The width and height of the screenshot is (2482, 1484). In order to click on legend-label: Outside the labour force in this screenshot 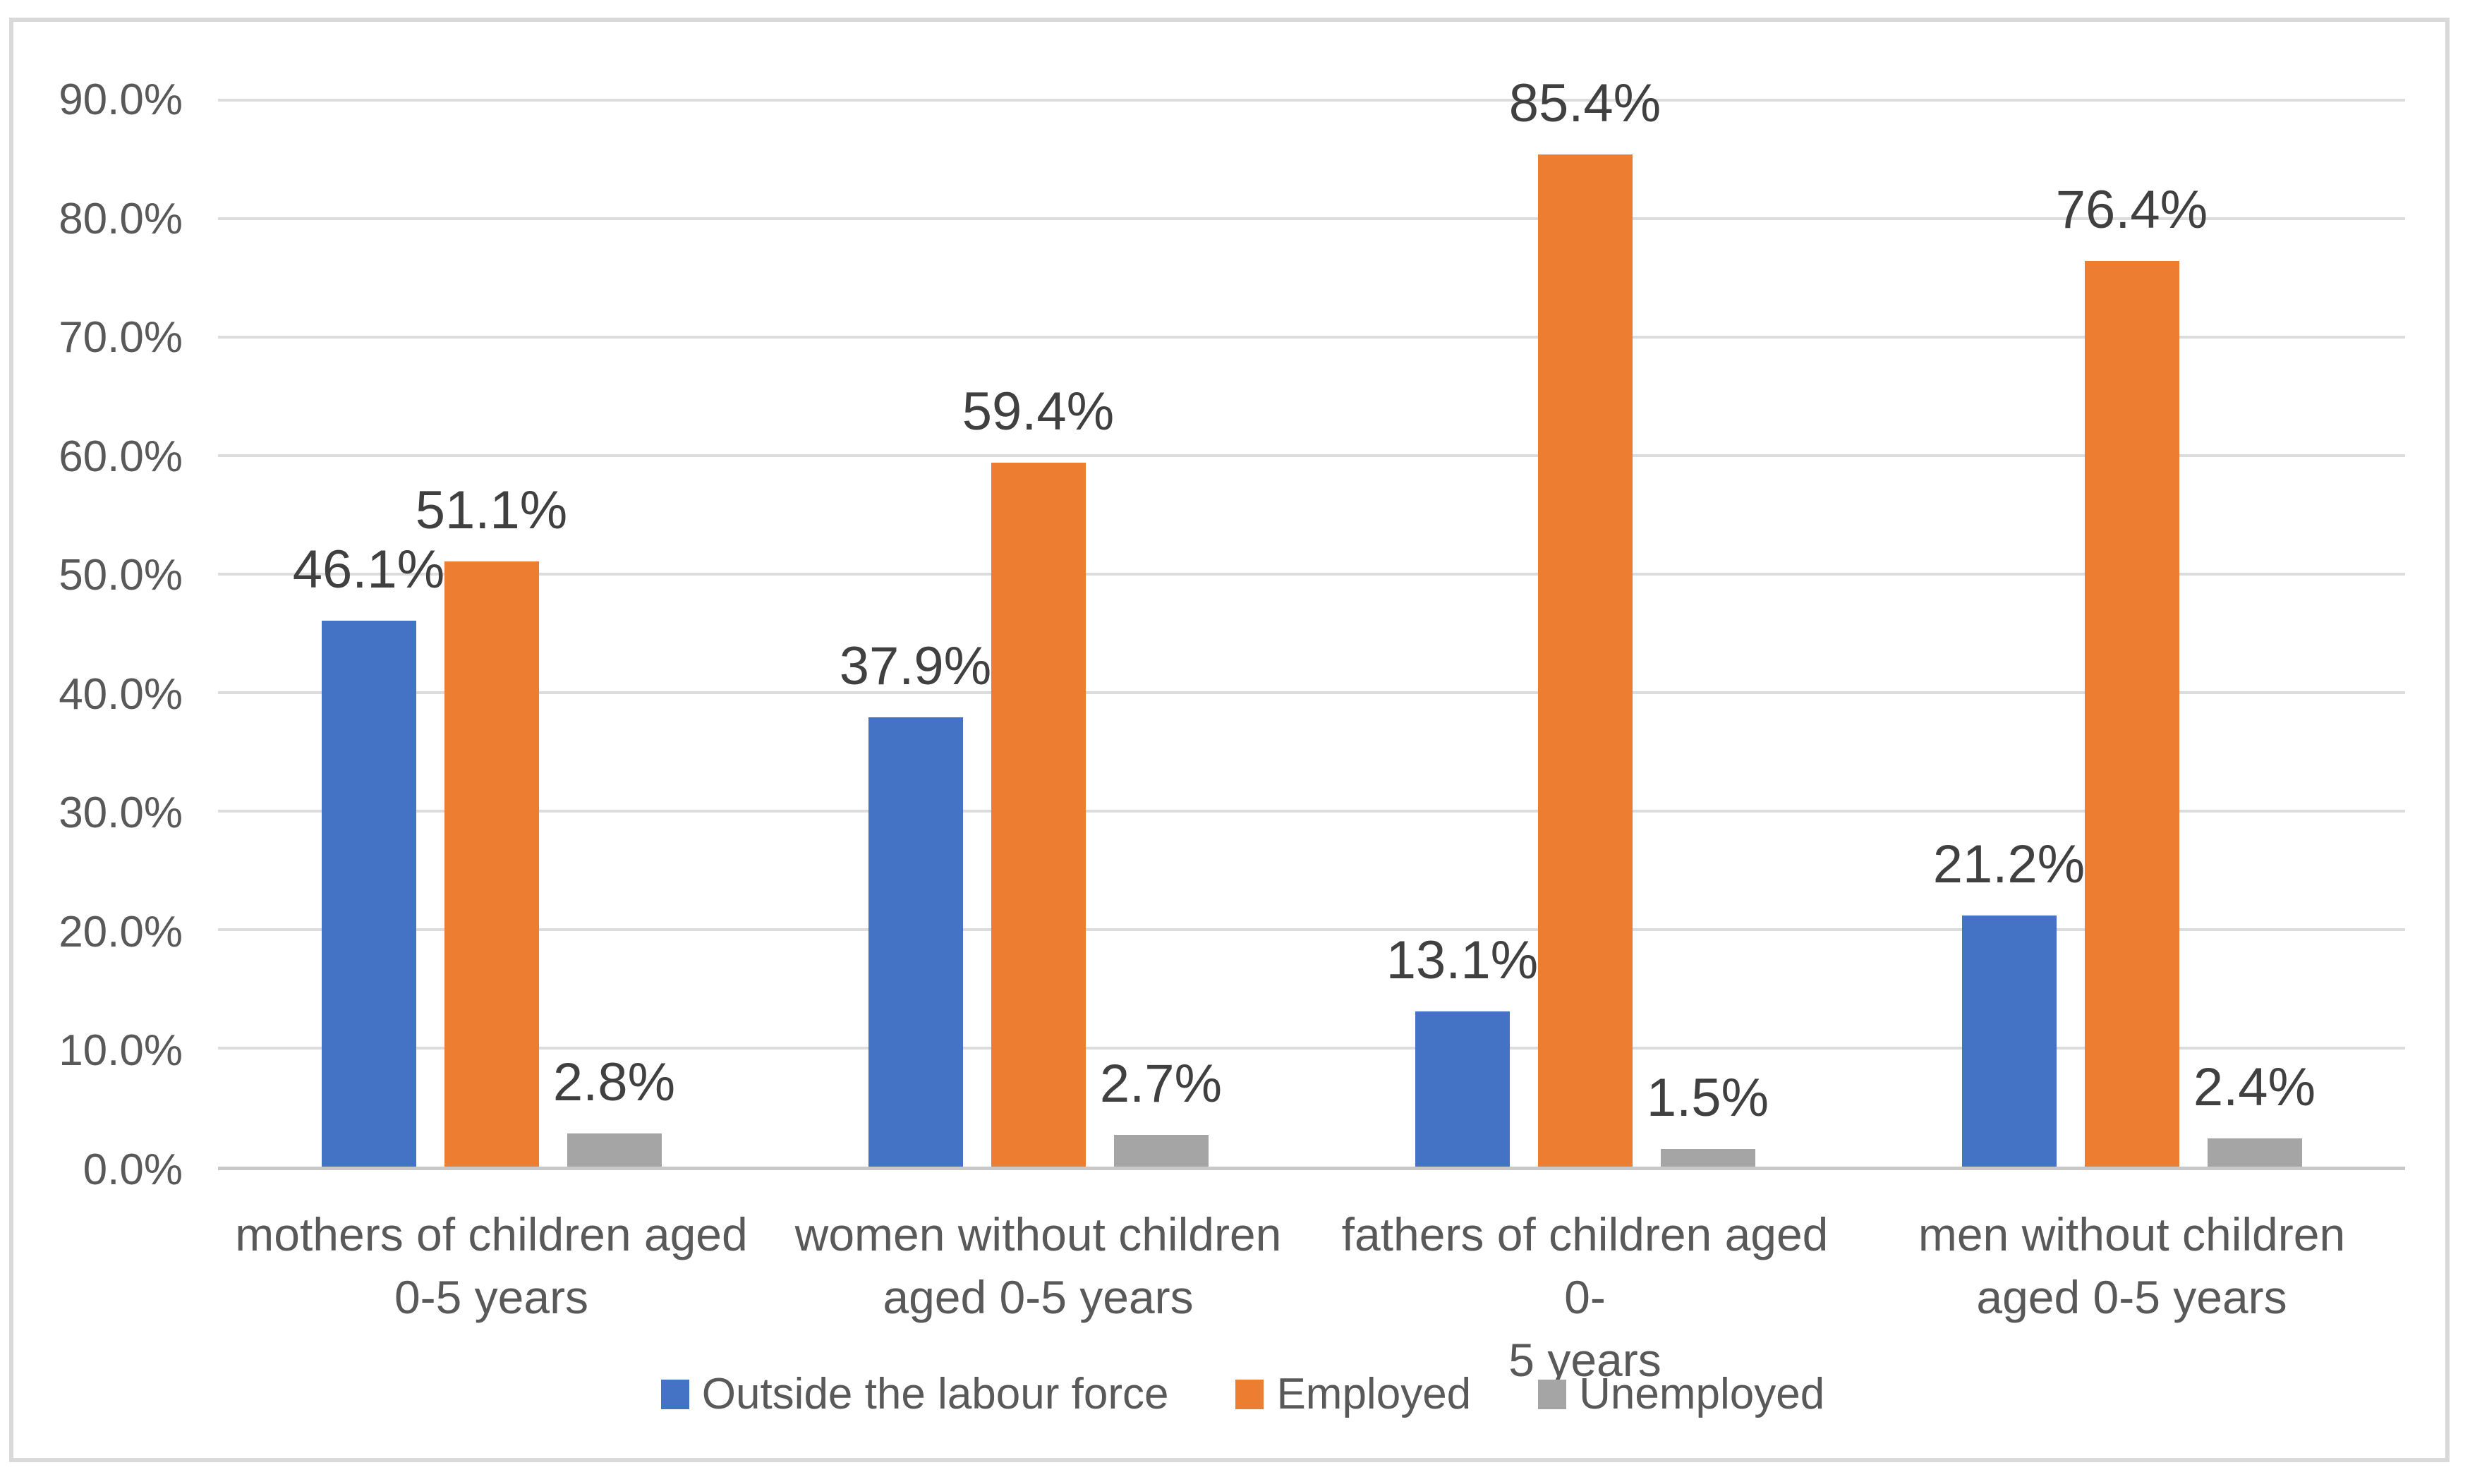, I will do `click(935, 1394)`.